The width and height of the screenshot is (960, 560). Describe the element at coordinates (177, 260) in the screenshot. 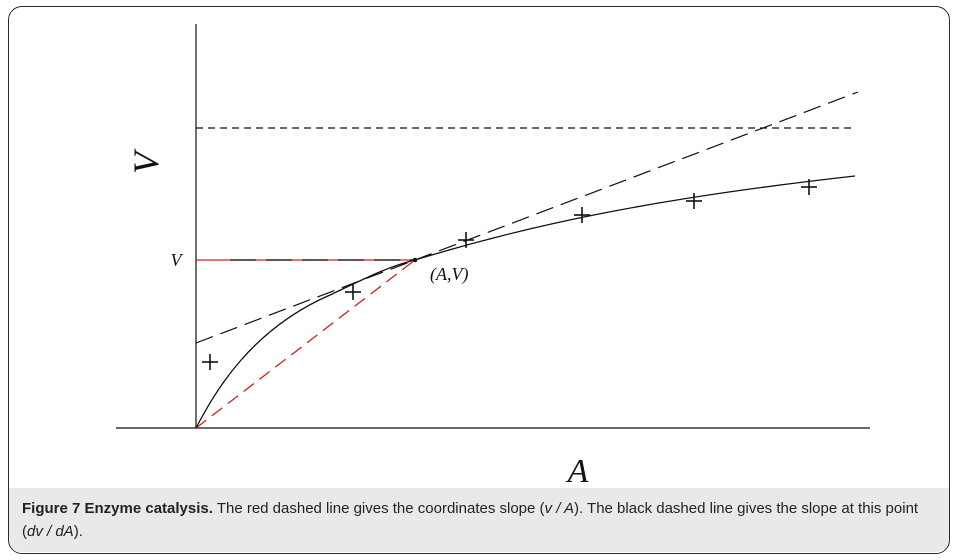

I see `v-level-label: V` at that location.